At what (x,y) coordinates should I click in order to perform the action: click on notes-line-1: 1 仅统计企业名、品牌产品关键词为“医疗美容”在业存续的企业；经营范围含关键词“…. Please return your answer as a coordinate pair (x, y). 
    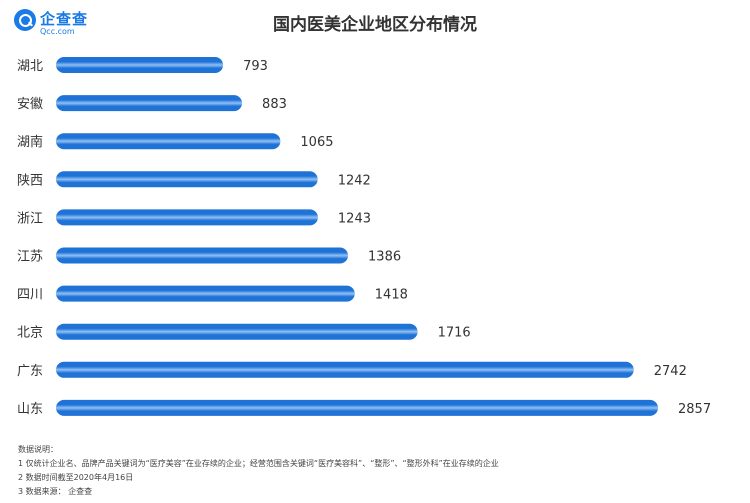
    Looking at the image, I should click on (258, 463).